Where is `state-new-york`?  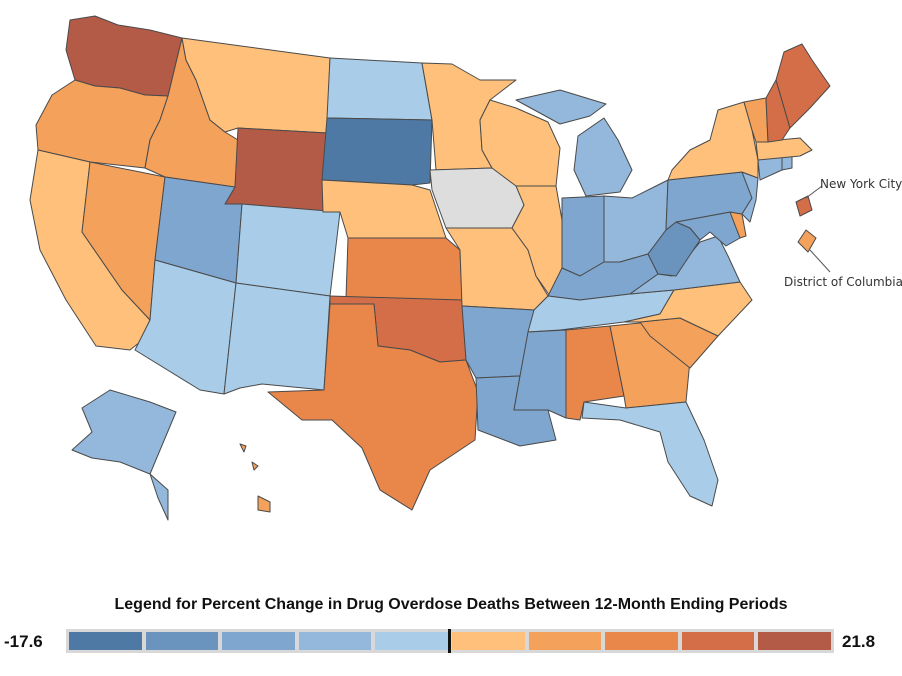 state-new-york is located at coordinates (713, 141).